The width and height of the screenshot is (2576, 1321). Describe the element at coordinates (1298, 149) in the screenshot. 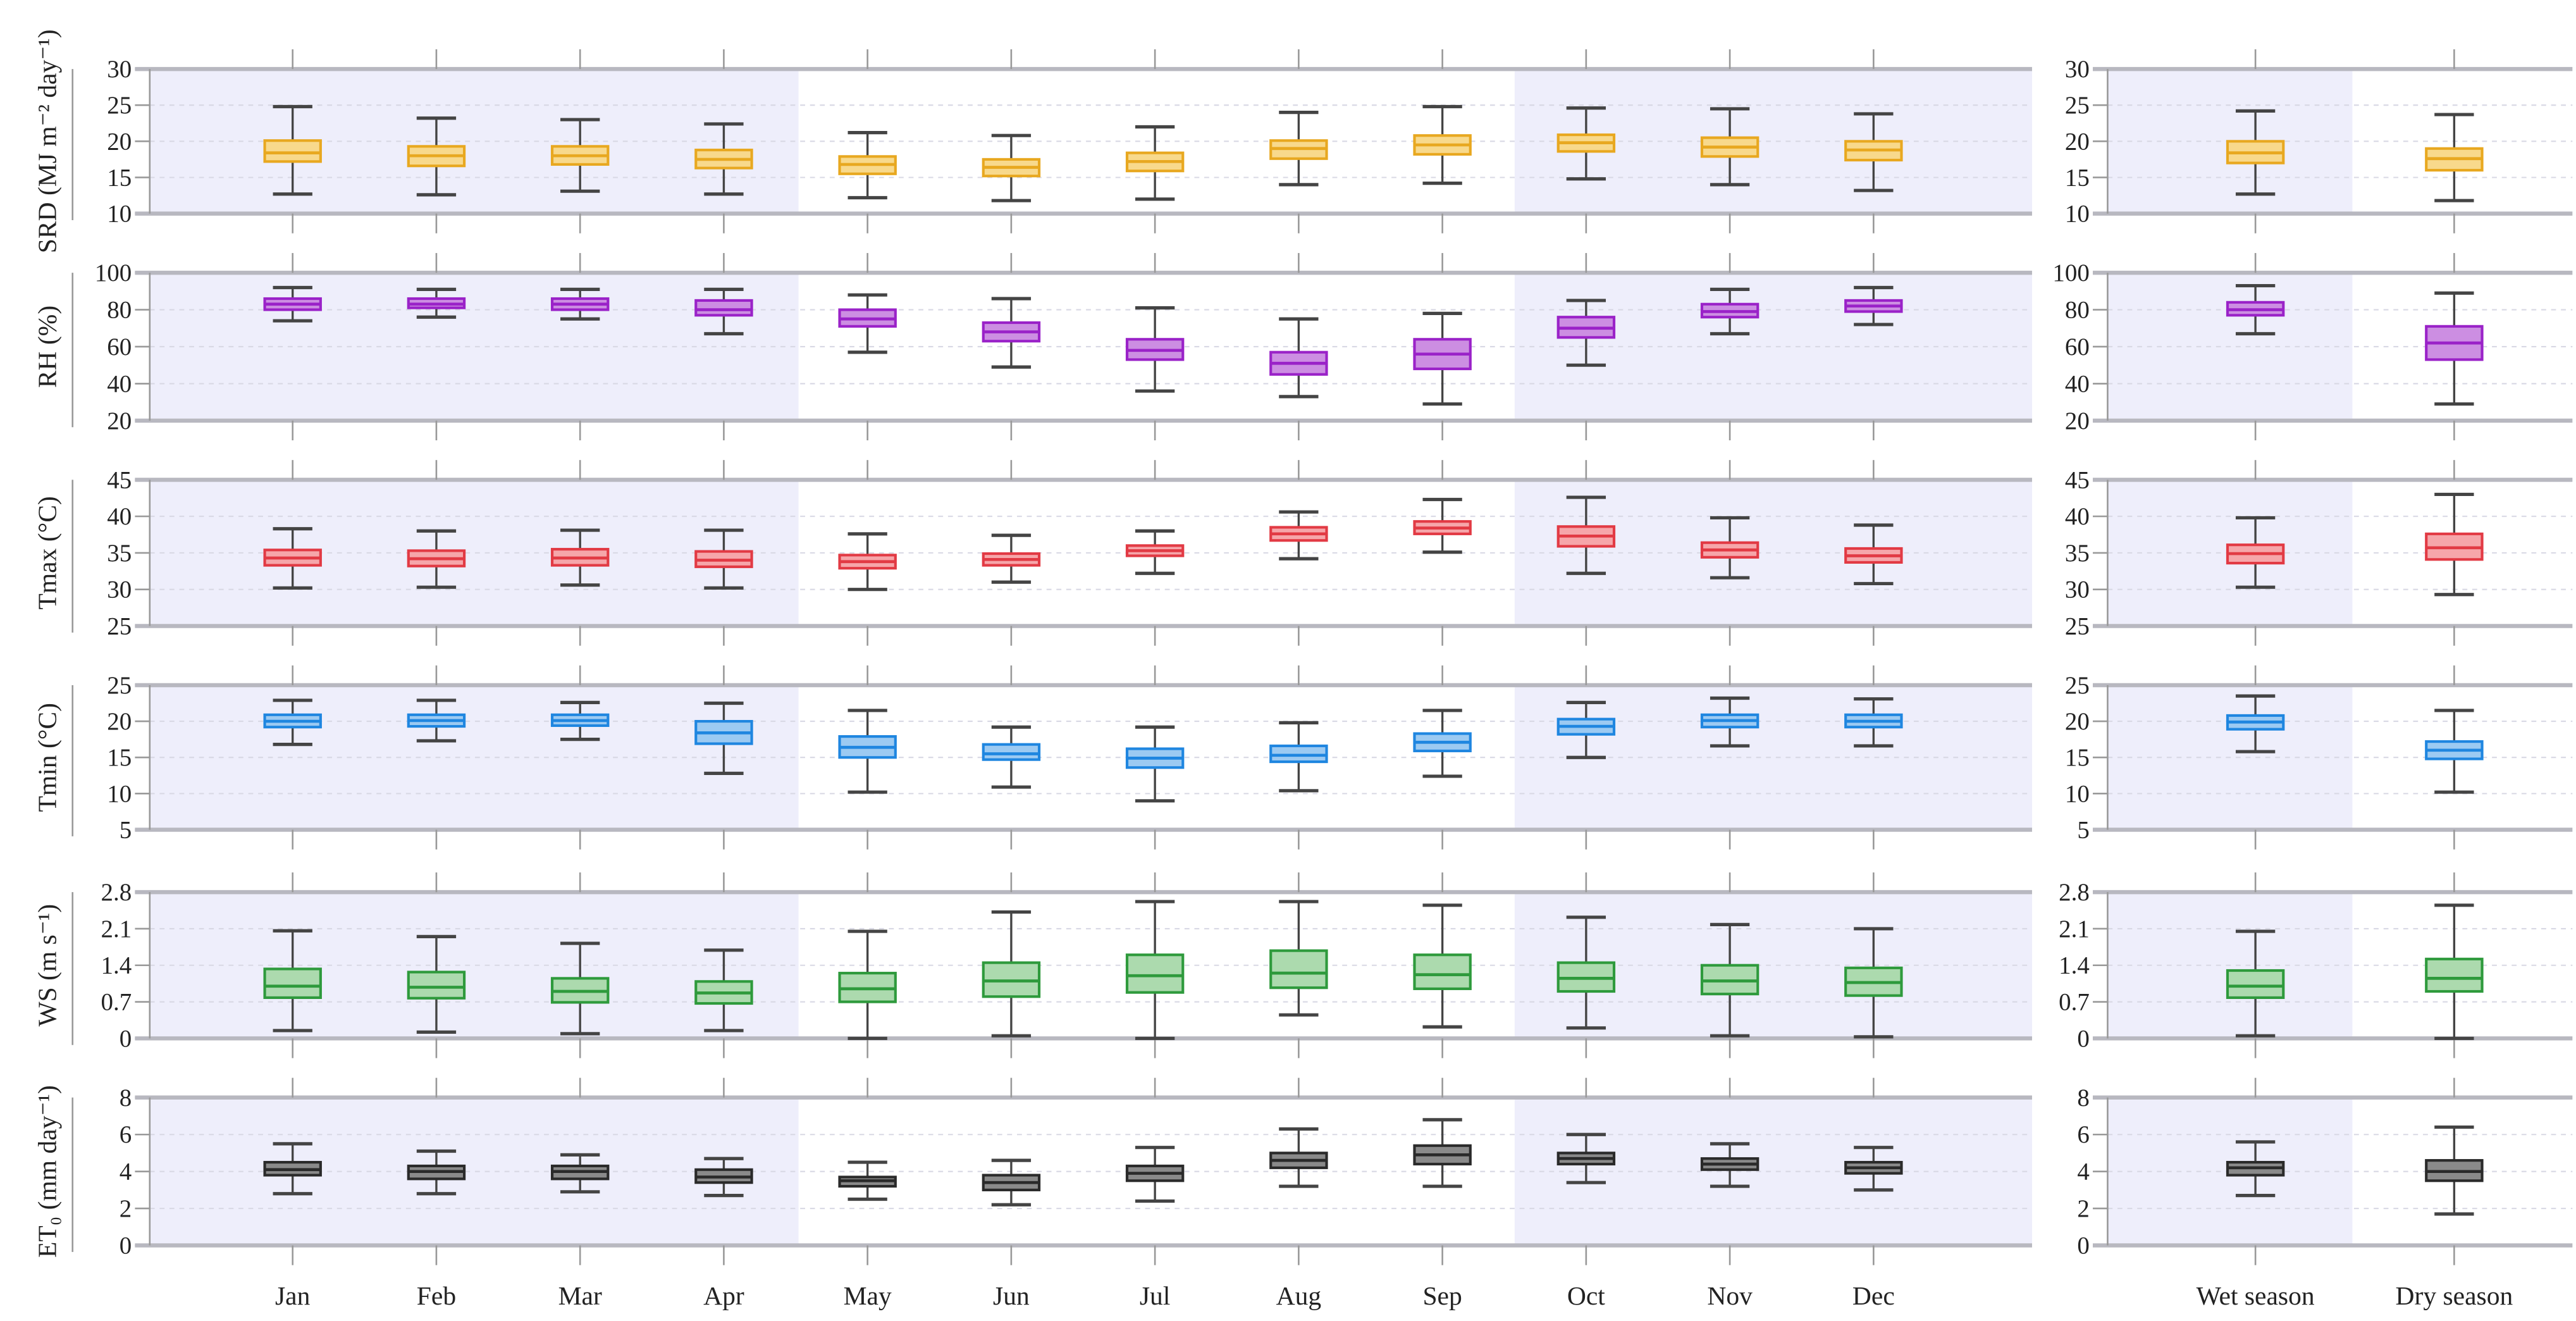

I see `box-srd-aug` at that location.